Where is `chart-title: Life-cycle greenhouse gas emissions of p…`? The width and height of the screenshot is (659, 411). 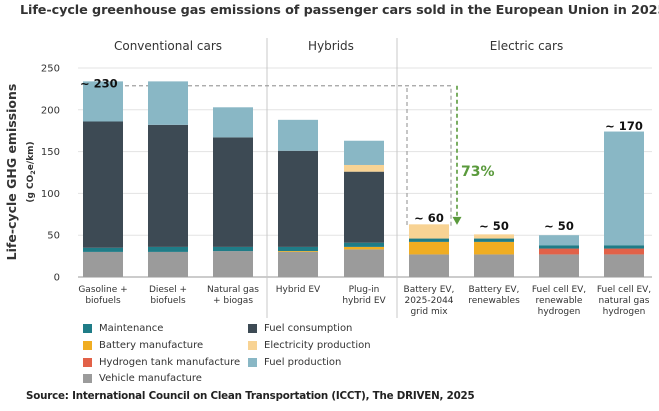
chart-title: Life-cycle greenhouse gas emissions of p… is located at coordinates (339, 10).